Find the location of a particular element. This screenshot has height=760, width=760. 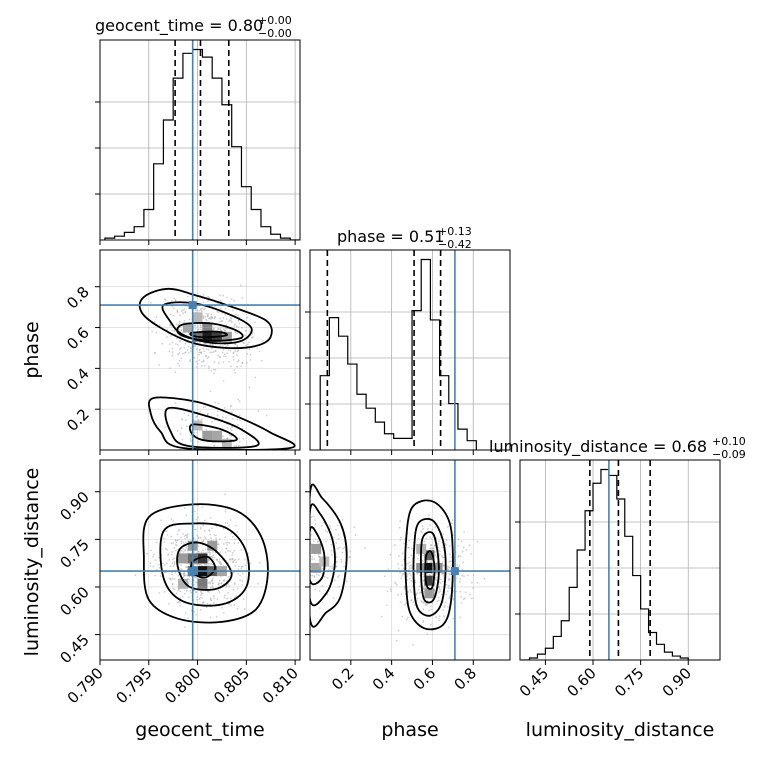

ytick-label-phase-1: 0.4 is located at coordinates (78, 379).